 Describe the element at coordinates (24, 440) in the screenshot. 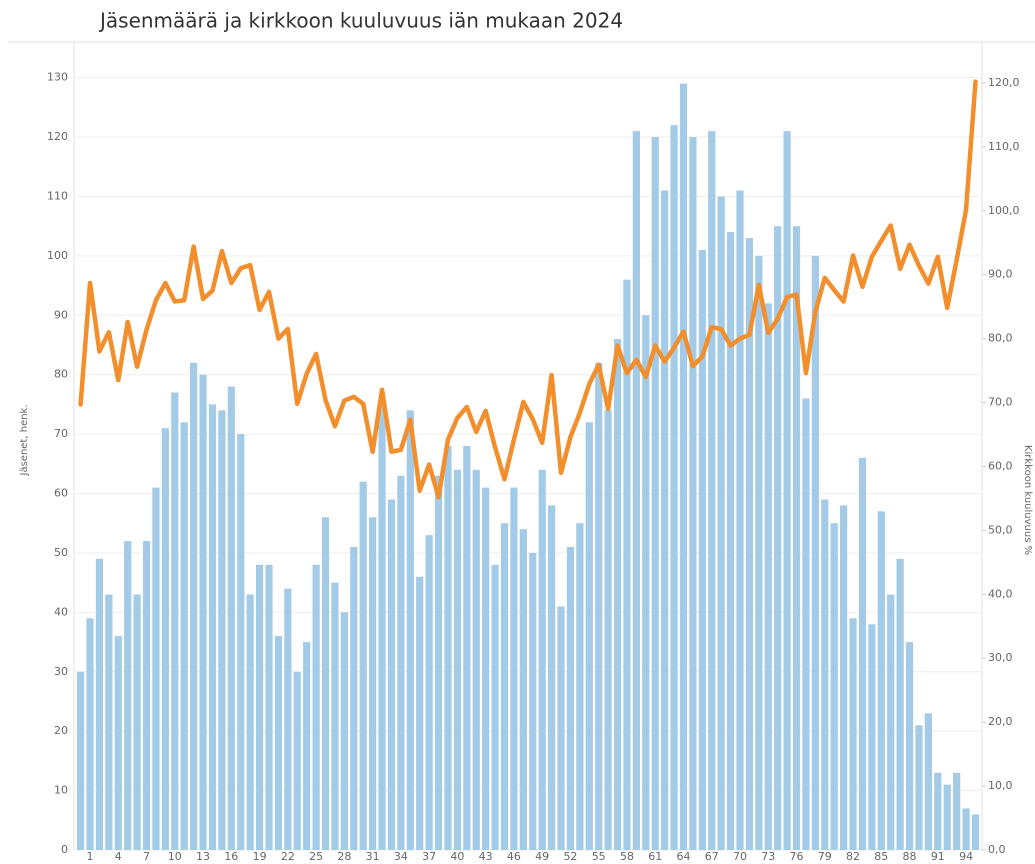

I see `y-axis-label: Jäsenet, henk.` at that location.